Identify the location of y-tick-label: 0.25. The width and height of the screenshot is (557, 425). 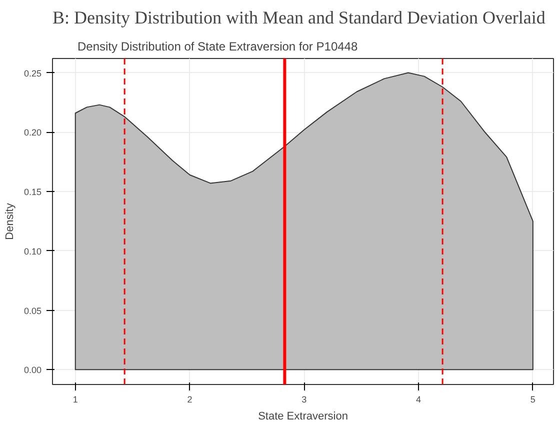
(33, 73).